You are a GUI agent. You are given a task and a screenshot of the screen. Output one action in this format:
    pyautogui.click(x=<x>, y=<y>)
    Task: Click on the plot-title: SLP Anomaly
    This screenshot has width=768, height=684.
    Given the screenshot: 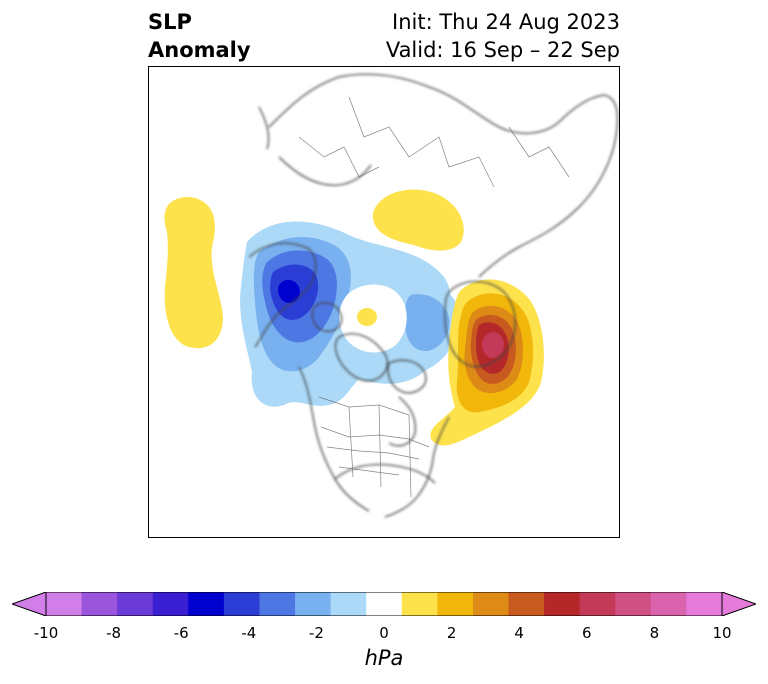 What is the action you would take?
    pyautogui.click(x=199, y=36)
    